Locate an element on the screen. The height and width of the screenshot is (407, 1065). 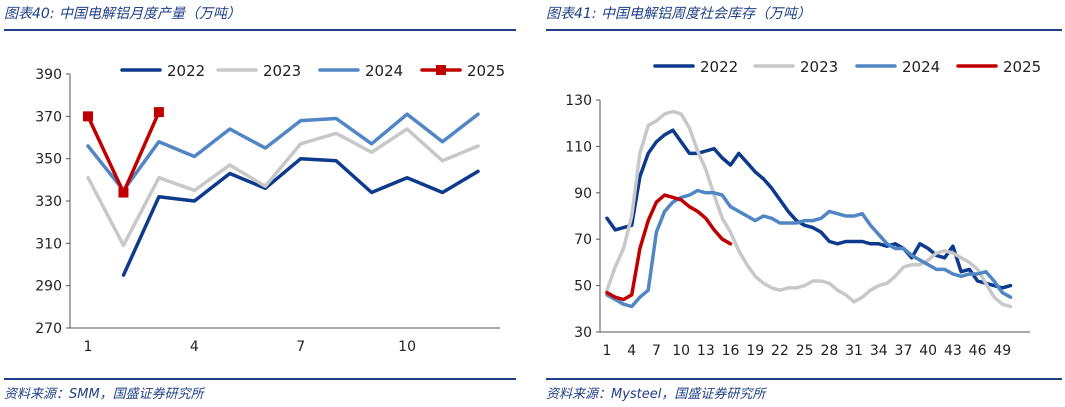
right-chart-caption: 图表41: 中国电解铝周度社会库存（万吨） is located at coordinates (678, 14).